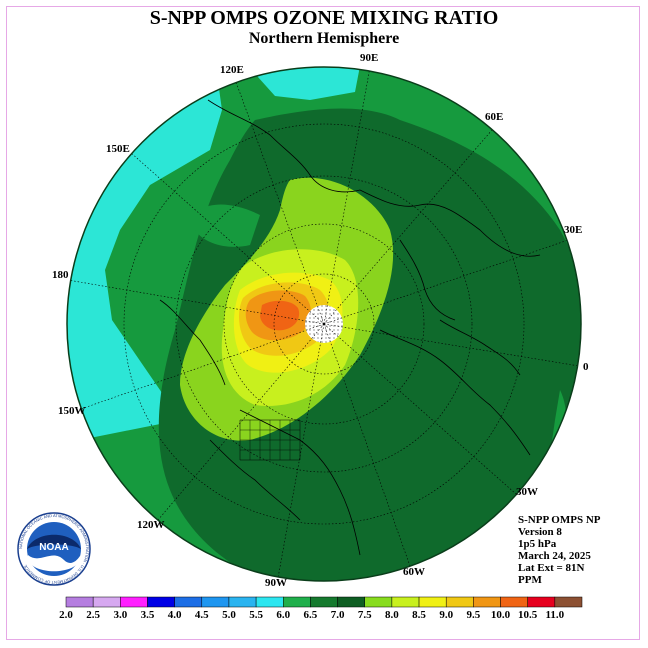 Image resolution: width=648 pixels, height=648 pixels. Describe the element at coordinates (304, 83) in the screenshot. I see `contour-5-5-top` at that location.